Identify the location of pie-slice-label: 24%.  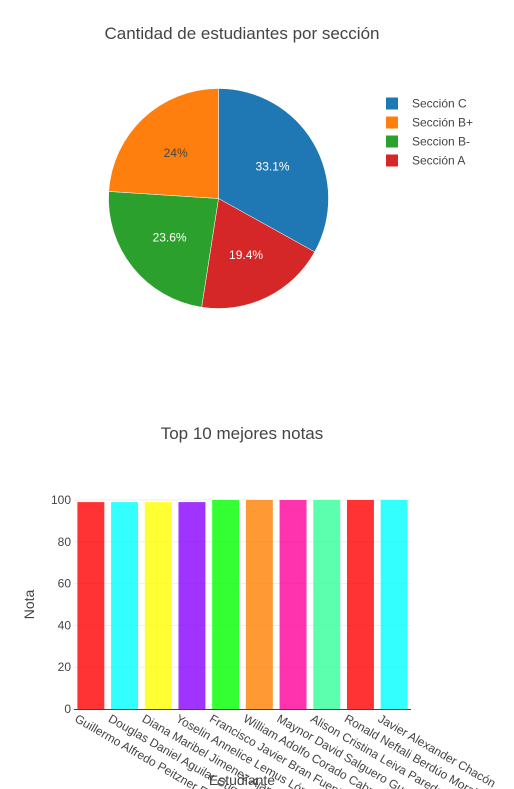
(176, 153).